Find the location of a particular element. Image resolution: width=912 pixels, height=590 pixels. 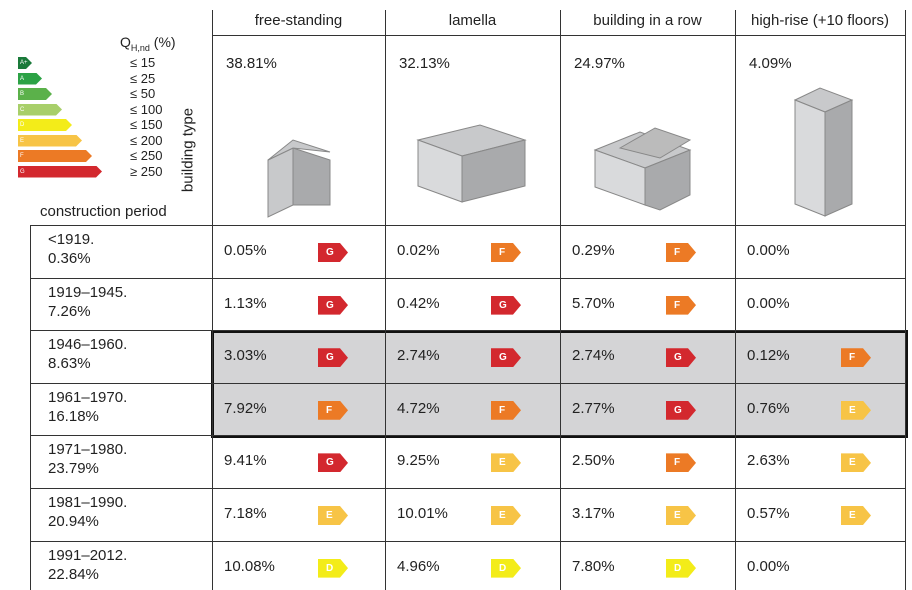

cell-value: 0.12% is located at coordinates (768, 356).